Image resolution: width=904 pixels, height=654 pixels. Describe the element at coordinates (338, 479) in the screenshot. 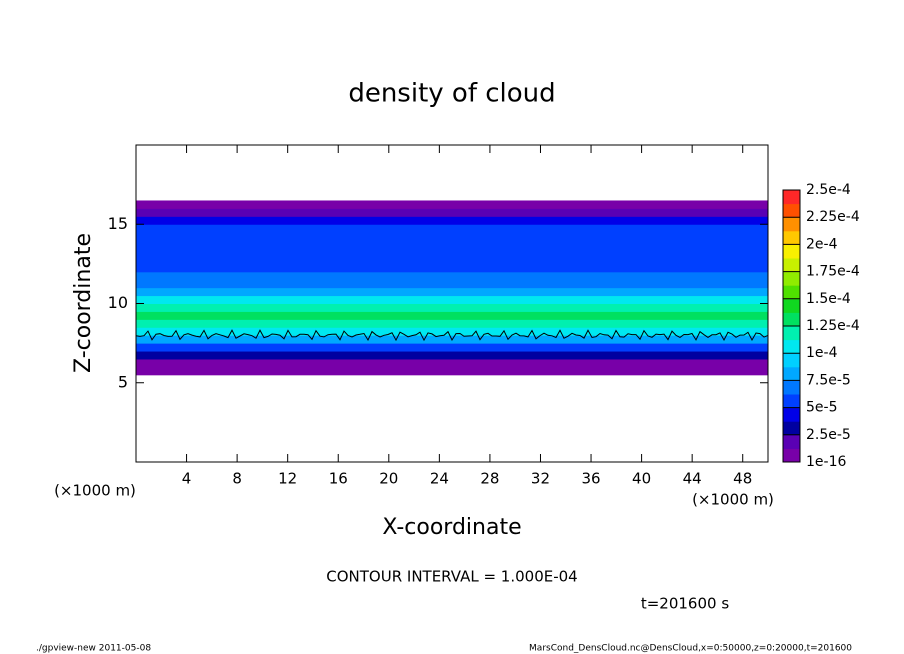

I see `x-tick-label: 16` at that location.